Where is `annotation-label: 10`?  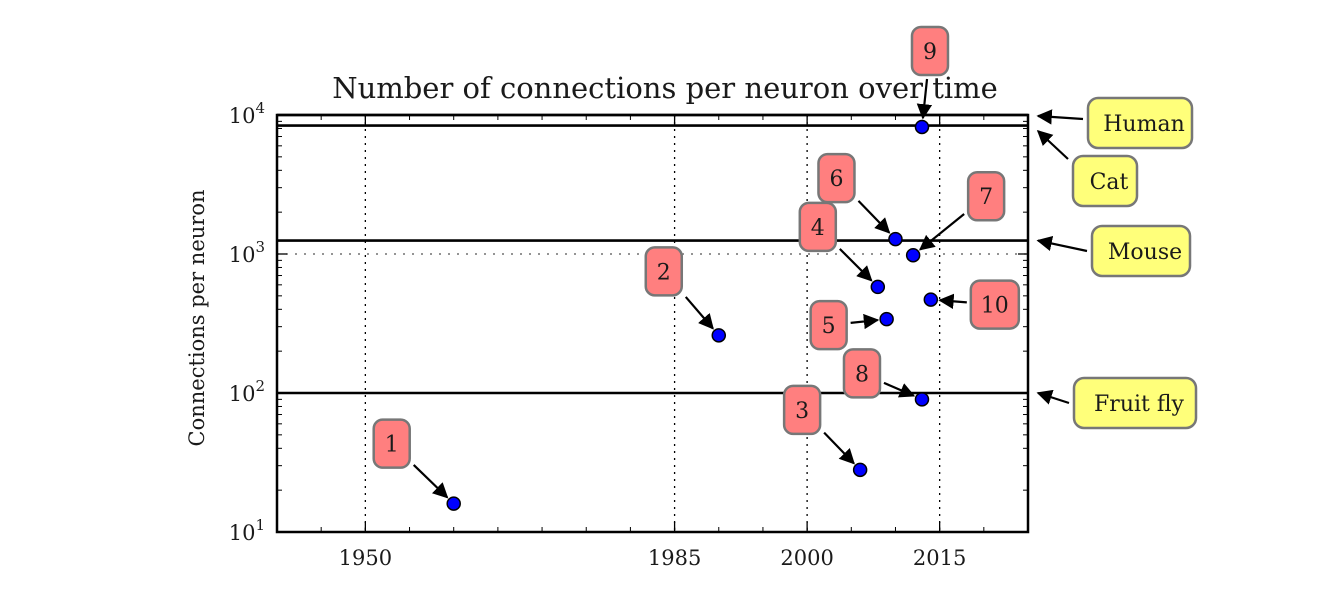
annotation-label: 10 is located at coordinates (995, 306).